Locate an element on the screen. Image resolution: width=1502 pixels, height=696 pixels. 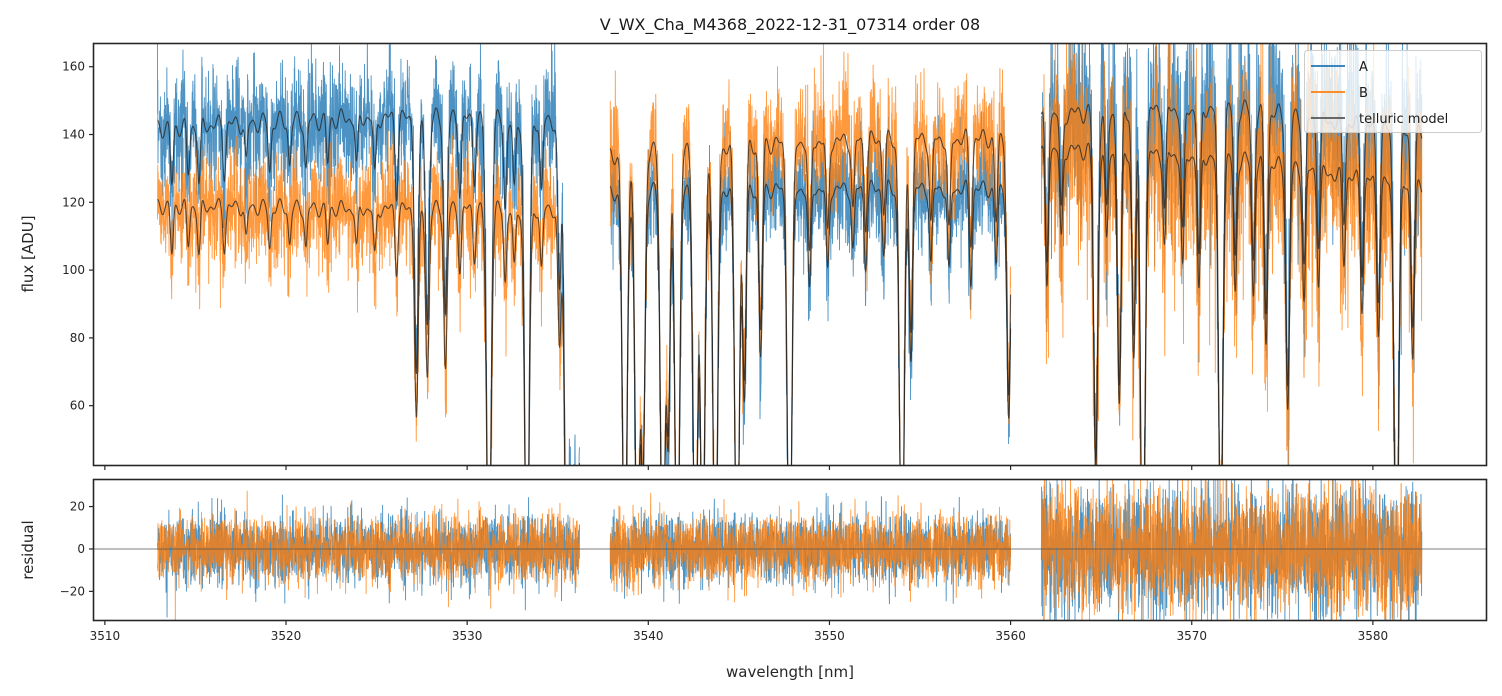
legend-box is located at coordinates (1393, 91).